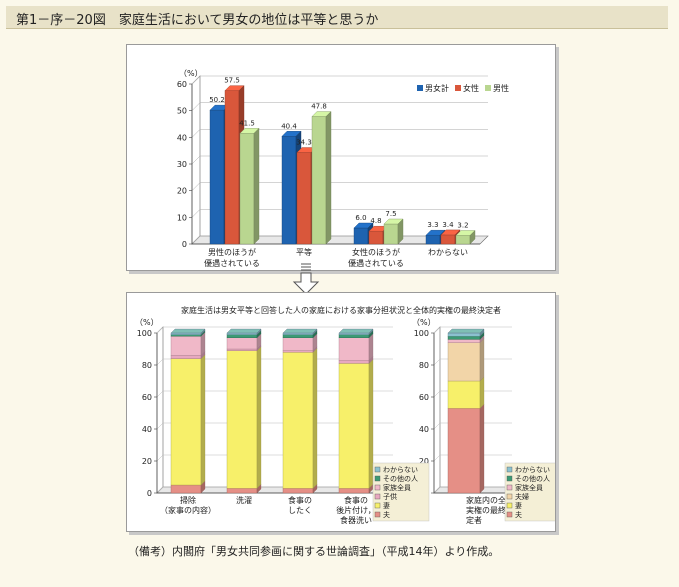 This screenshot has height=587, width=679. I want to click on authority-y-axis-unit: （%）, so click(424, 322).